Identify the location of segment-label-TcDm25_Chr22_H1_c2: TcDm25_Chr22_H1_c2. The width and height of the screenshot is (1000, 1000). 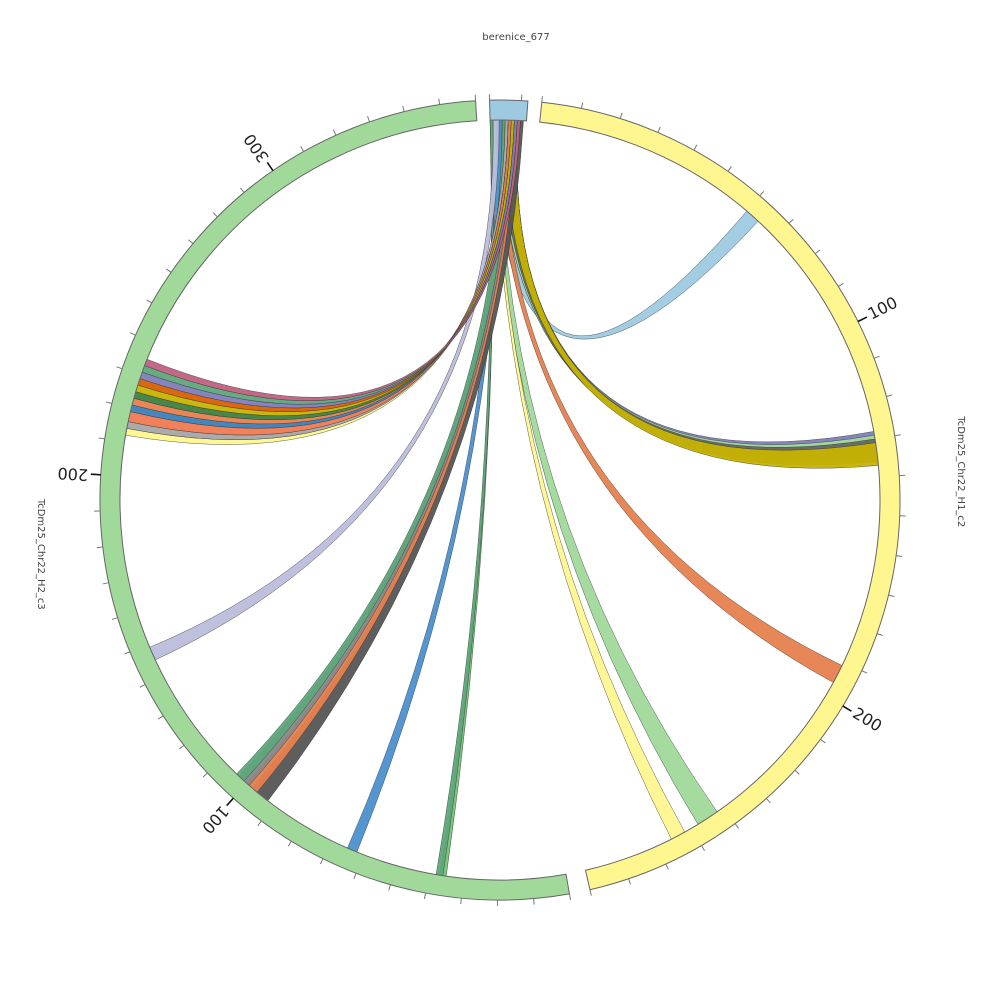
(960, 471).